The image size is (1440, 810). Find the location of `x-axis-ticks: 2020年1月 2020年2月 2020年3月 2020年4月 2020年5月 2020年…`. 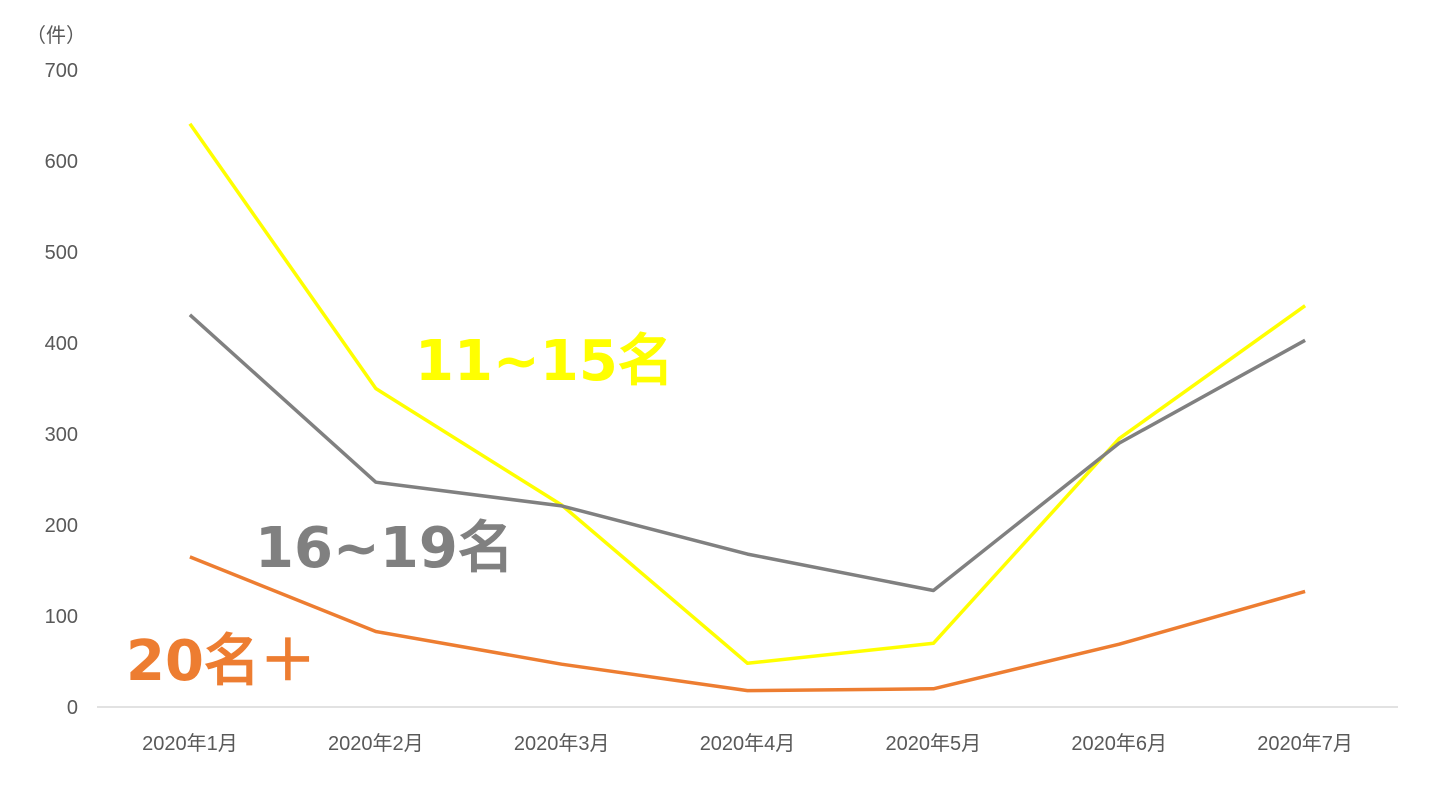

x-axis-ticks: 2020年1月 2020年2月 2020年3月 2020年4月 2020年5月 2020年… is located at coordinates (747, 743).